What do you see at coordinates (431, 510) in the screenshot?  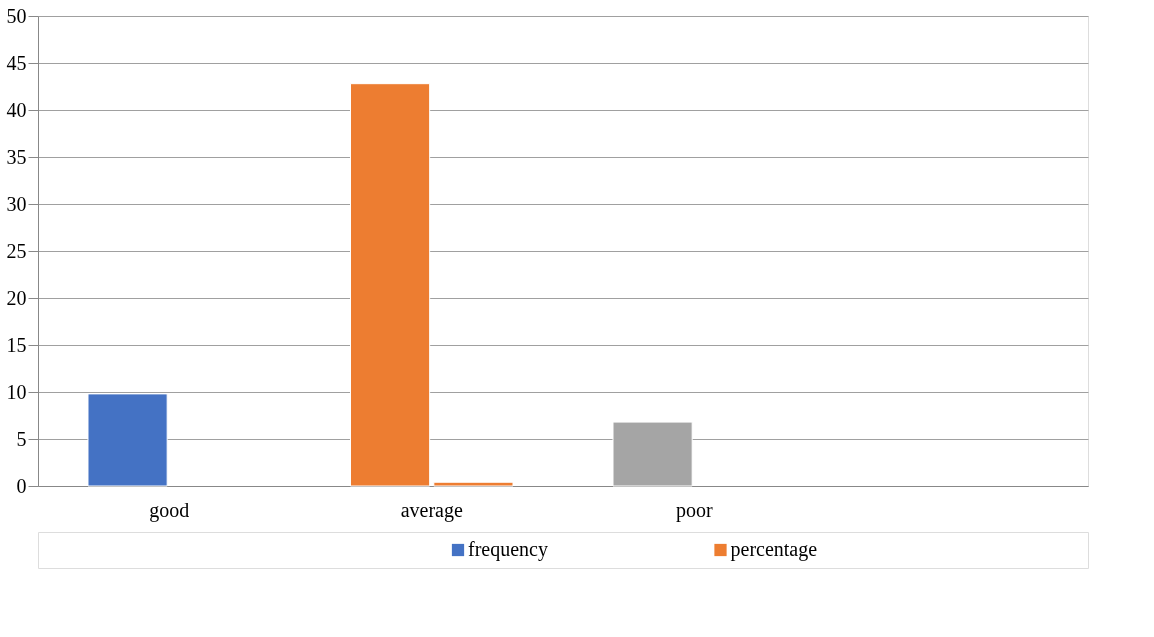 I see `x-tick-label: average` at bounding box center [431, 510].